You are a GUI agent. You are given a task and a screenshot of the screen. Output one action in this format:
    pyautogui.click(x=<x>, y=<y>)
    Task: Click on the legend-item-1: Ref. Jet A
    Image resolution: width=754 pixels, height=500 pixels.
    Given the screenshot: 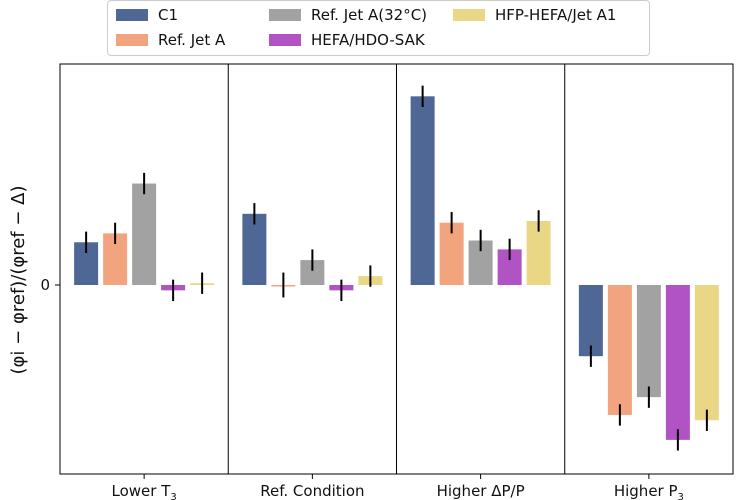 What is the action you would take?
    pyautogui.click(x=170, y=40)
    